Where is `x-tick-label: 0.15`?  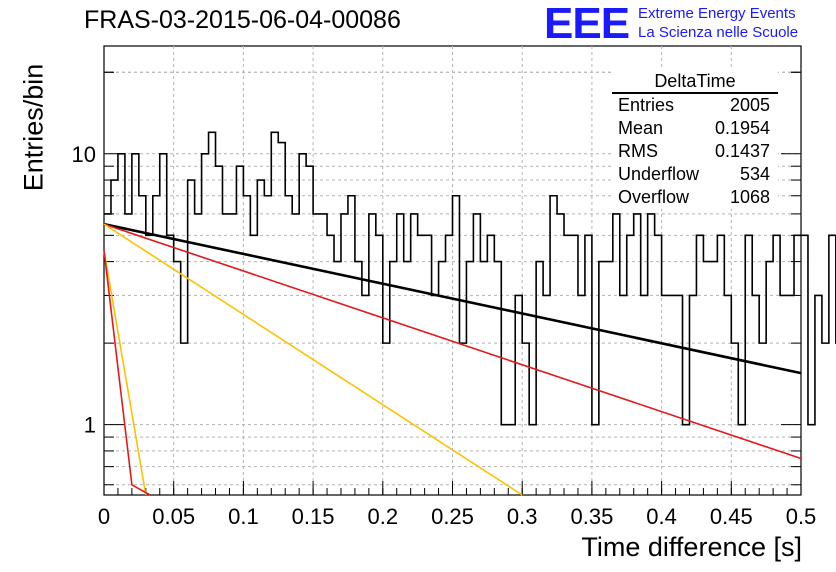
x-tick-label: 0.15 is located at coordinates (313, 516).